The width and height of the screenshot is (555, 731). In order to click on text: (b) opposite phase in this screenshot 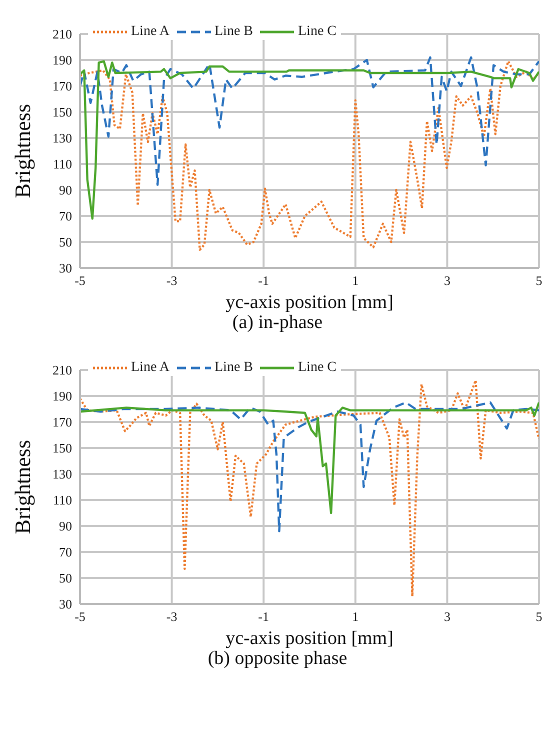, I will do `click(277, 659)`.